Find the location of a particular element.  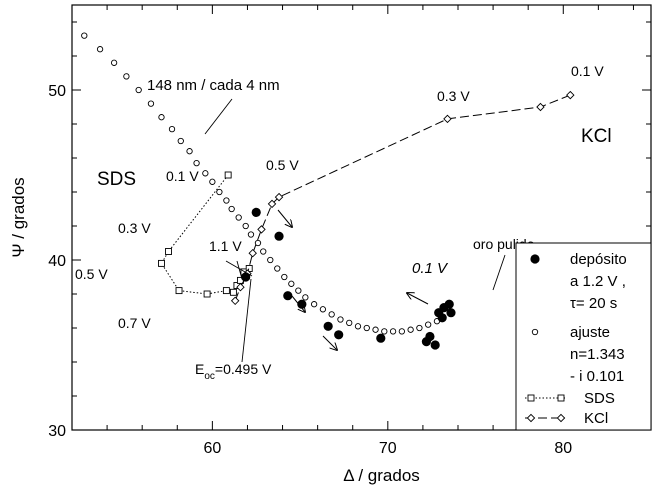

legend-label: n=1.343 is located at coordinates (597, 354).